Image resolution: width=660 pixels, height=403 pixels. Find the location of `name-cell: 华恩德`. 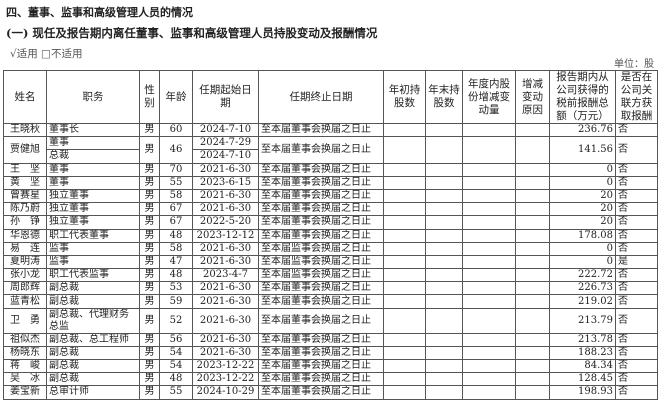

name-cell: 华恩德 is located at coordinates (25, 235).